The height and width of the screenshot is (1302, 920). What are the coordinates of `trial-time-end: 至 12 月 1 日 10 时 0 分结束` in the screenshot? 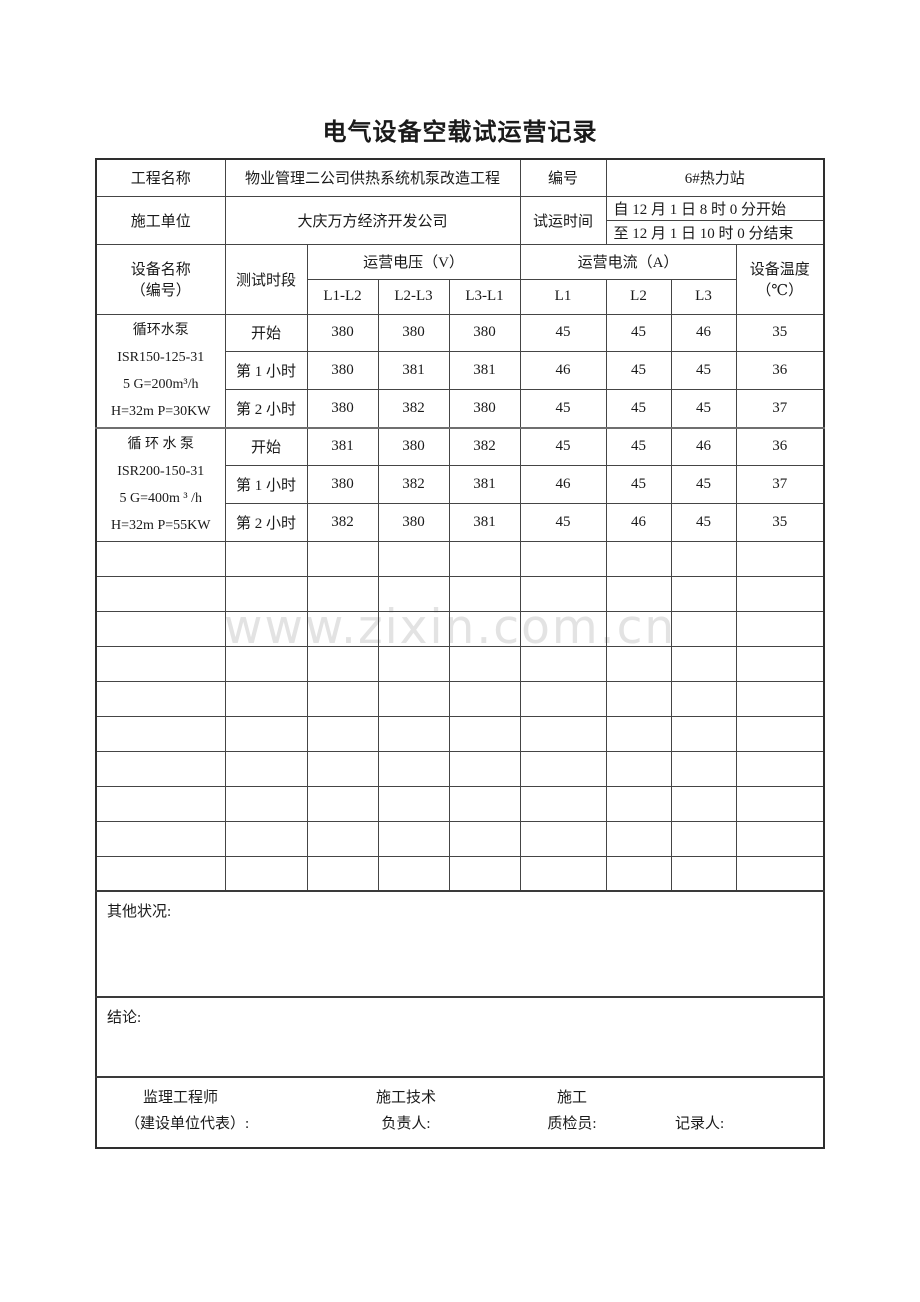 It's located at (715, 232).